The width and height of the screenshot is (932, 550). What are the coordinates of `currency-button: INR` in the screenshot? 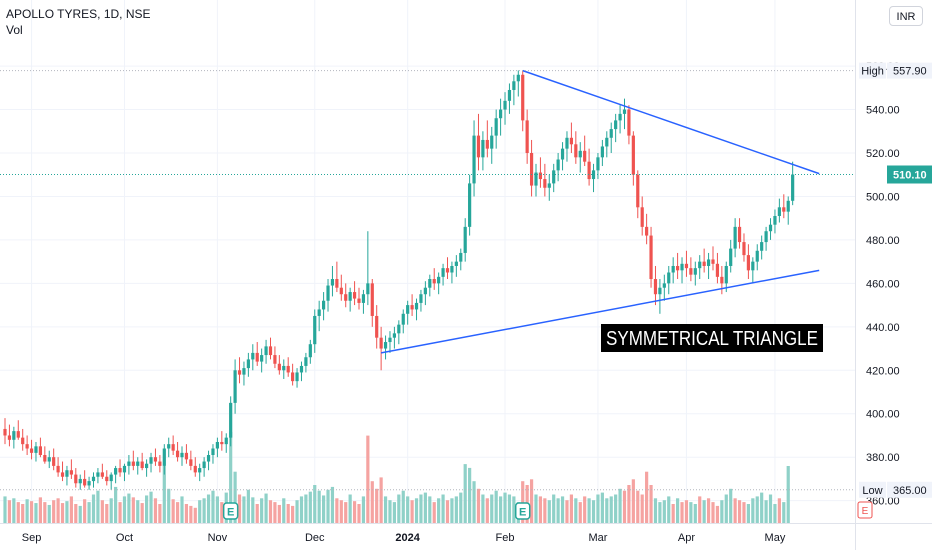 It's located at (906, 16).